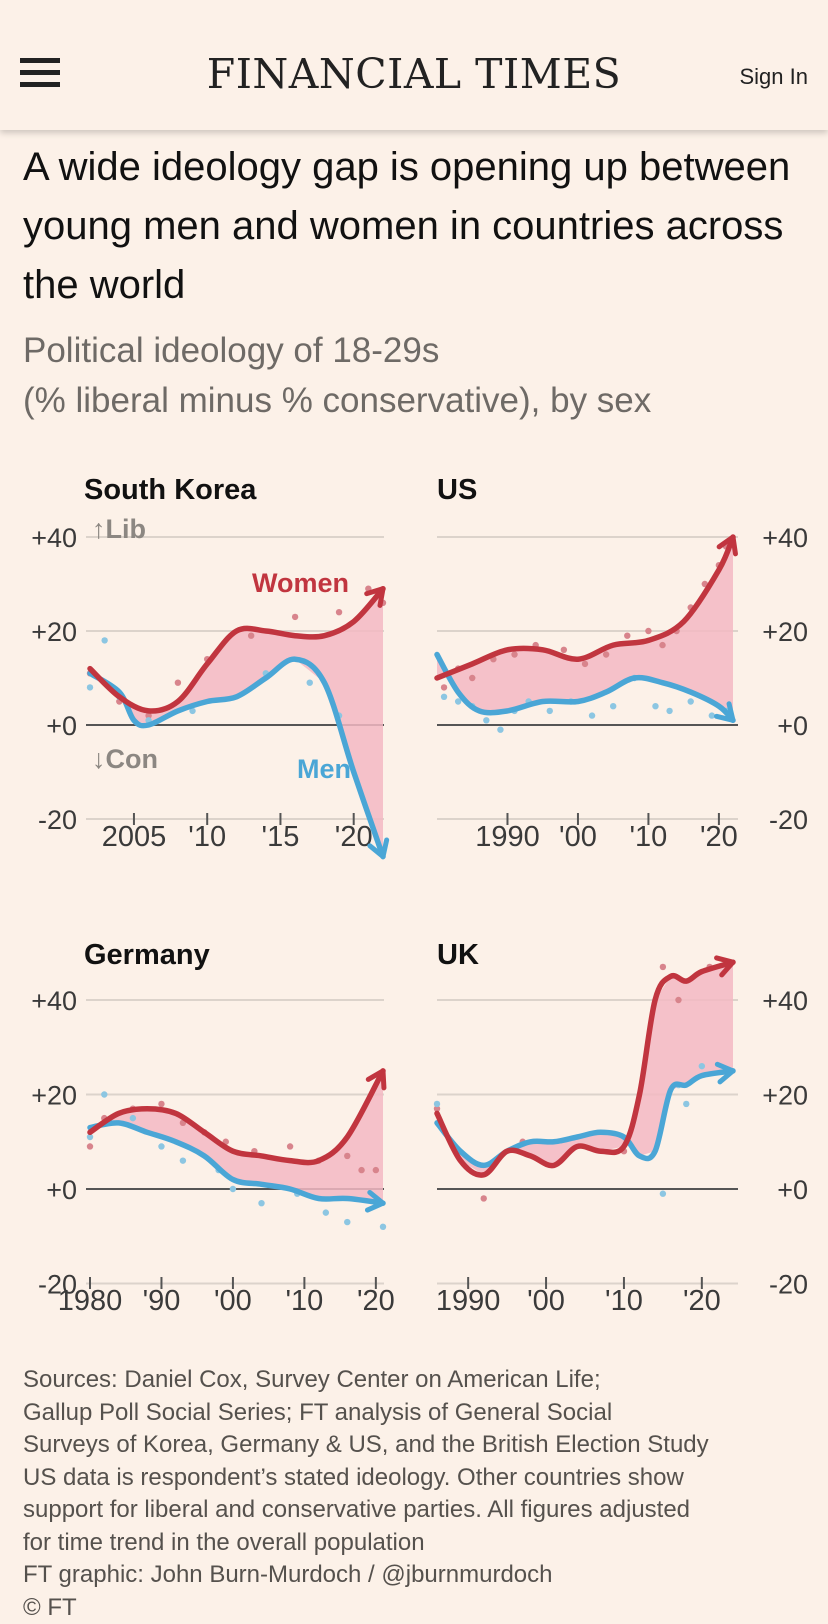 The width and height of the screenshot is (828, 1624). I want to click on brand-logo: FINANCIAL TIMES, so click(414, 74).